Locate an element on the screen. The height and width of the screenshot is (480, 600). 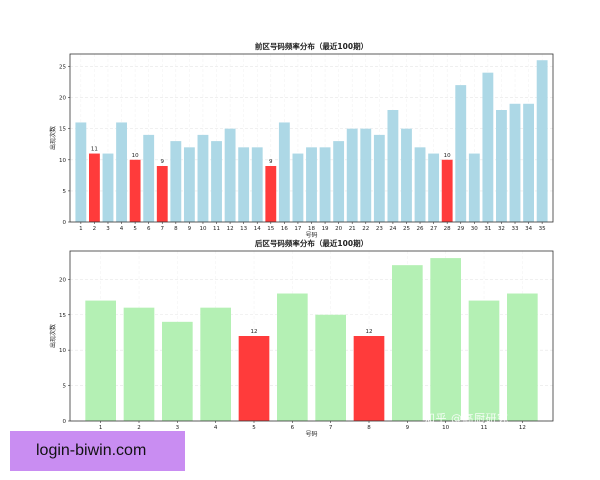
x-tick-label: 16 is located at coordinates (284, 229).